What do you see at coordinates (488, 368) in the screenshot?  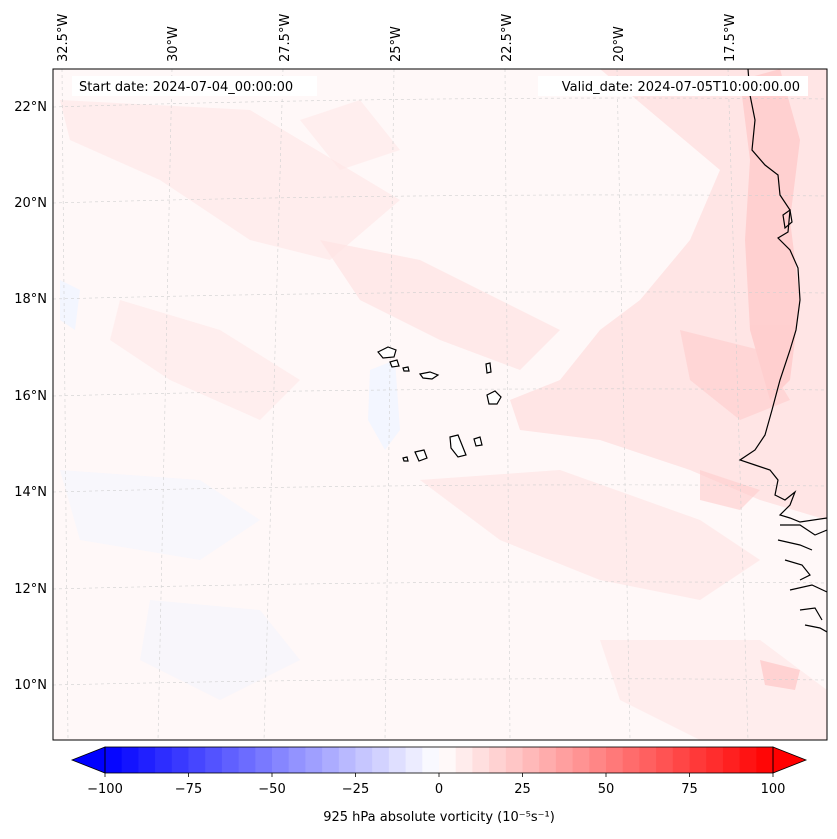 I see `island-sal` at bounding box center [488, 368].